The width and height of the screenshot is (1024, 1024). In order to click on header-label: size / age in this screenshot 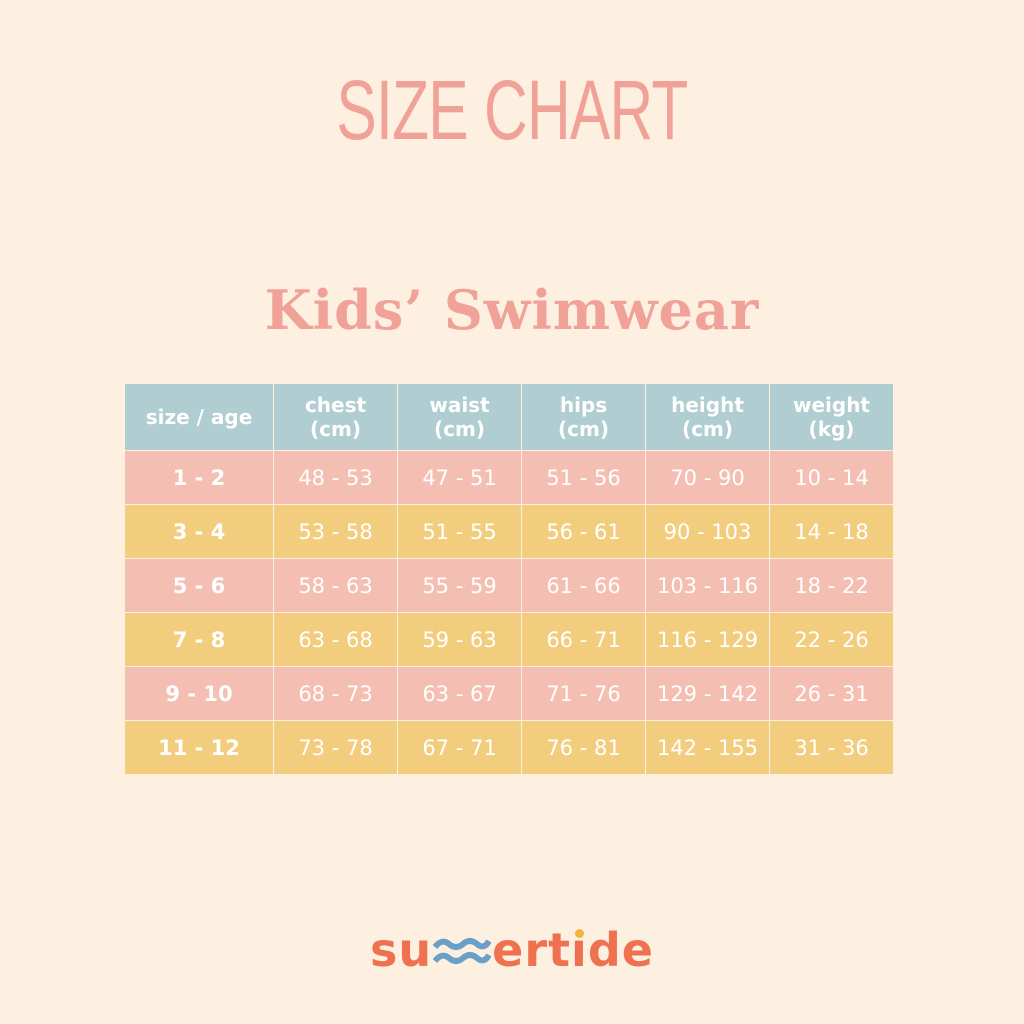, I will do `click(199, 417)`.